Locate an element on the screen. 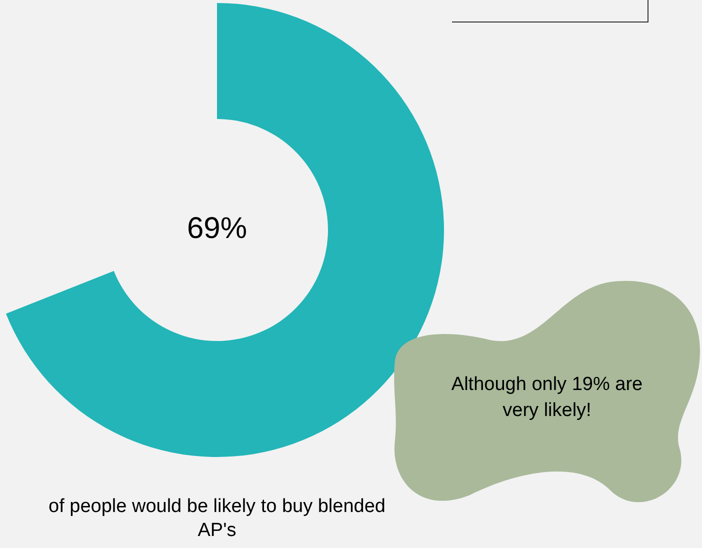 The height and width of the screenshot is (548, 702). text: 69% is located at coordinates (217, 228).